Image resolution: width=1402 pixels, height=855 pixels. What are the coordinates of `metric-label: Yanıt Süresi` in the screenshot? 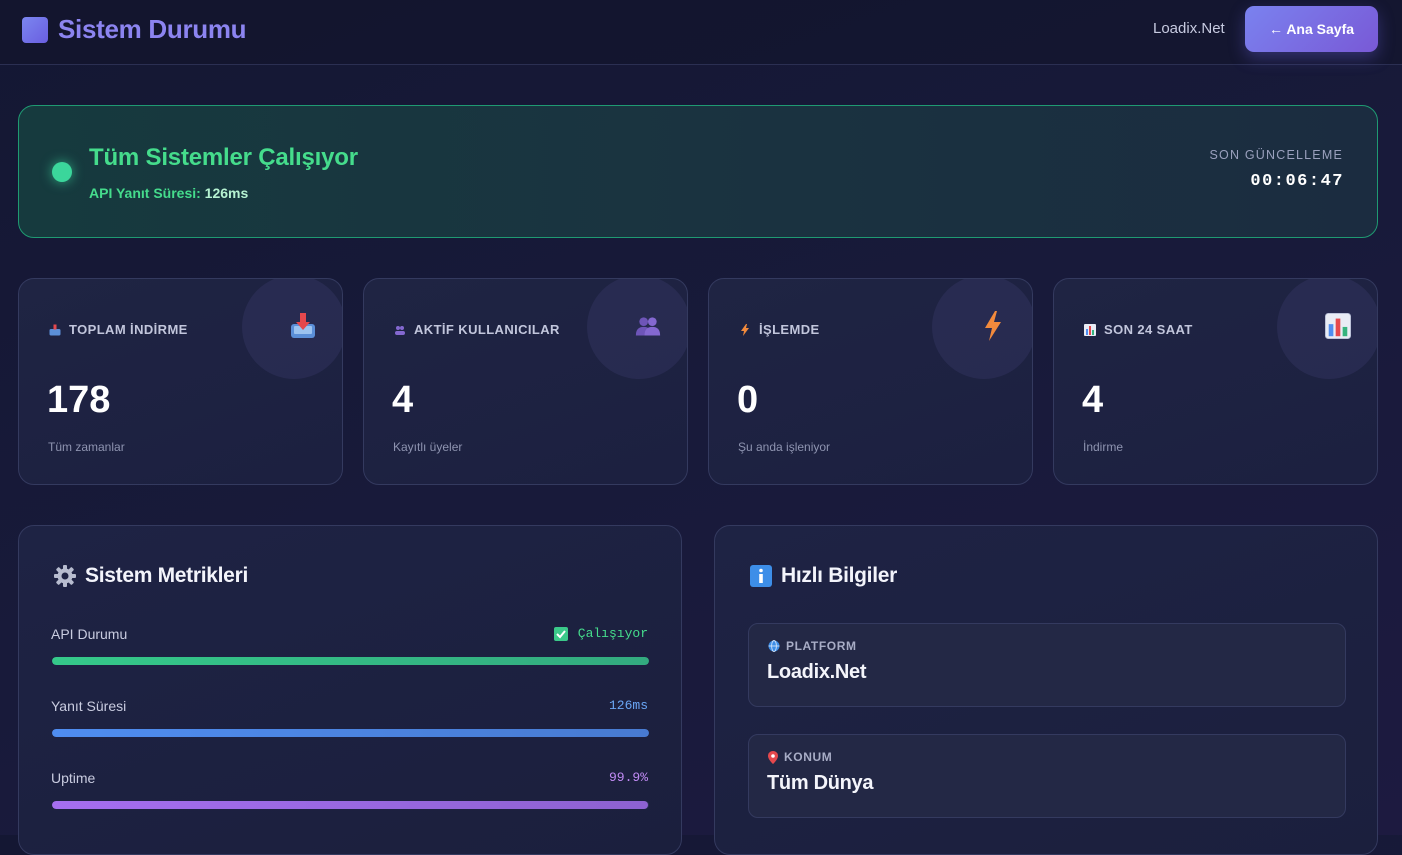 It's located at (89, 706).